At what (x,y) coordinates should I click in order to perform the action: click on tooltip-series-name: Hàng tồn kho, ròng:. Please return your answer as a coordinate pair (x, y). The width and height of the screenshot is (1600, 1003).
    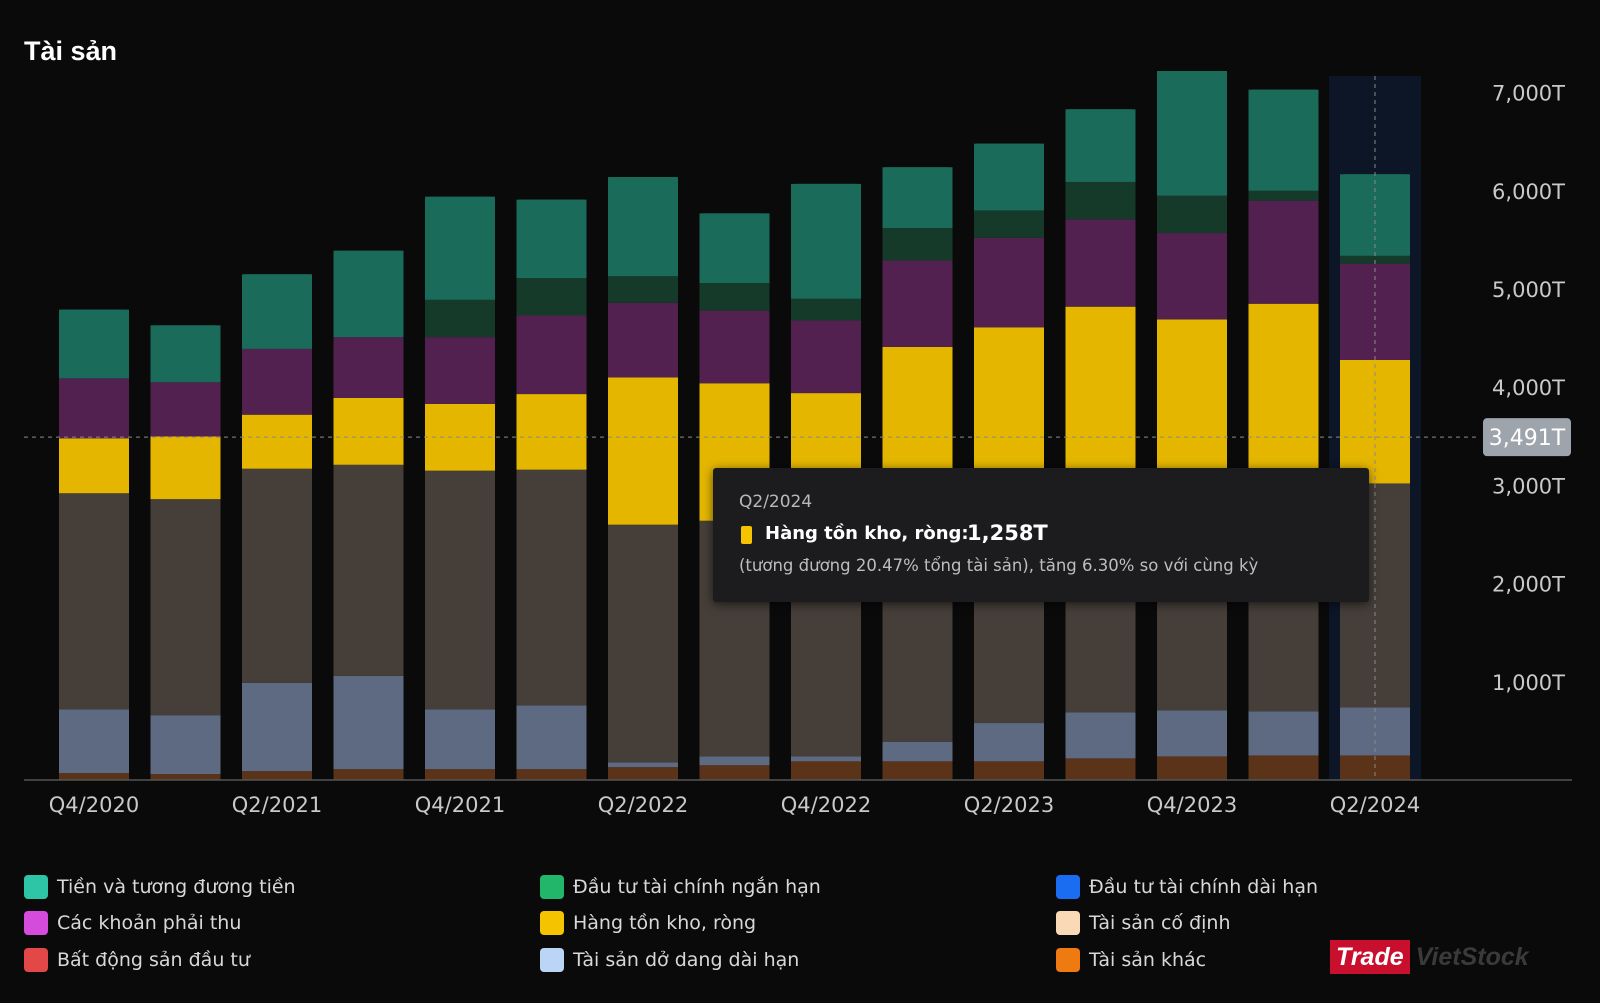
    Looking at the image, I should click on (867, 533).